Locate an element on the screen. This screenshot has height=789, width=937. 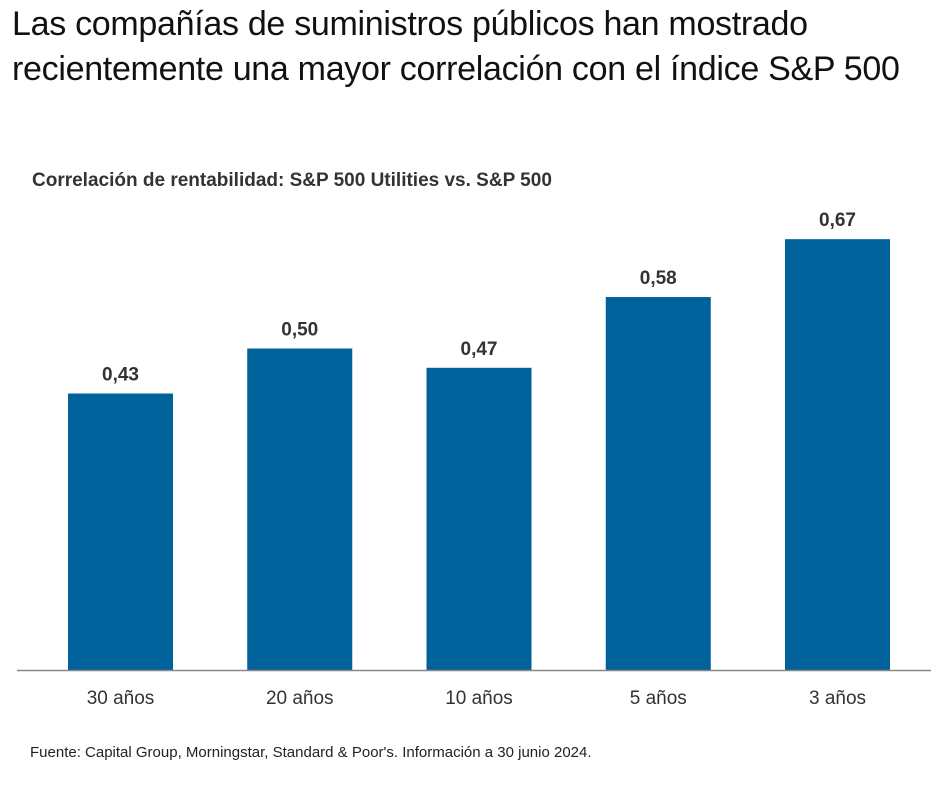
x-tick-label-4: 3 años is located at coordinates (837, 698).